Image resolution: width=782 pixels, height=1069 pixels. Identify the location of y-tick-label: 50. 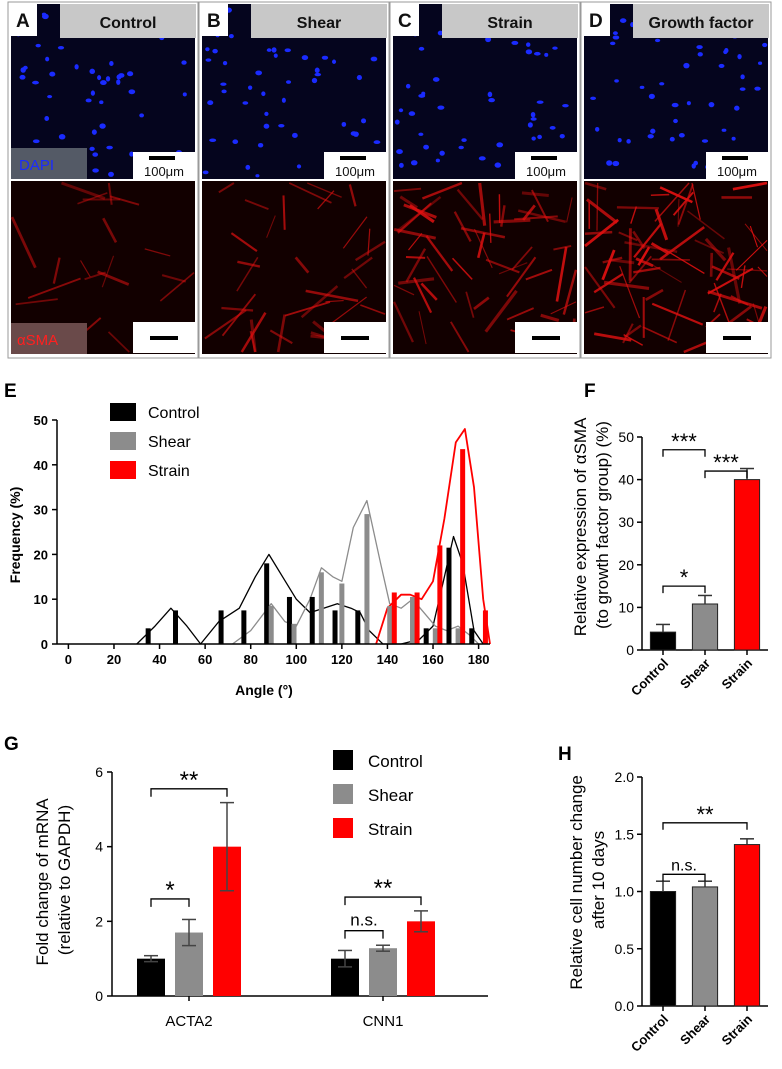
(41, 420).